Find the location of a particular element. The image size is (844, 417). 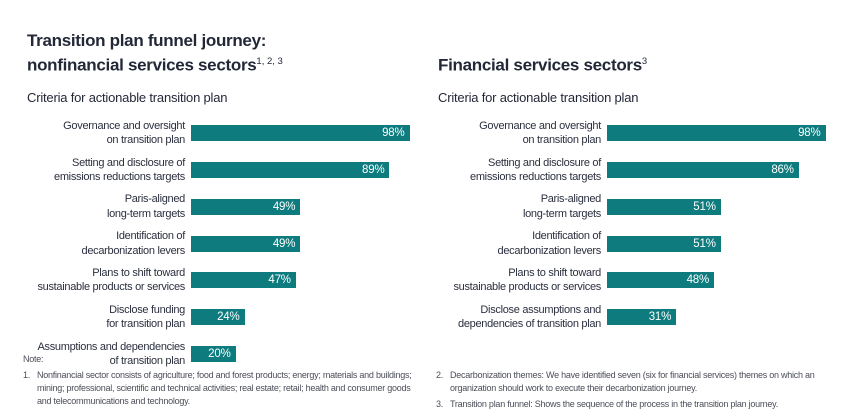

bar-category-label: Disclose funding for transition plan is located at coordinates (102, 317).